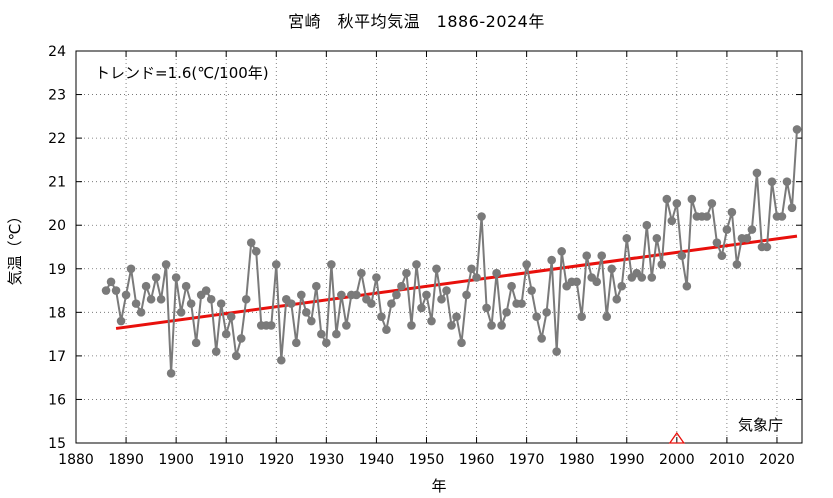  I want to click on x-tick-label: 1980, so click(577, 460).